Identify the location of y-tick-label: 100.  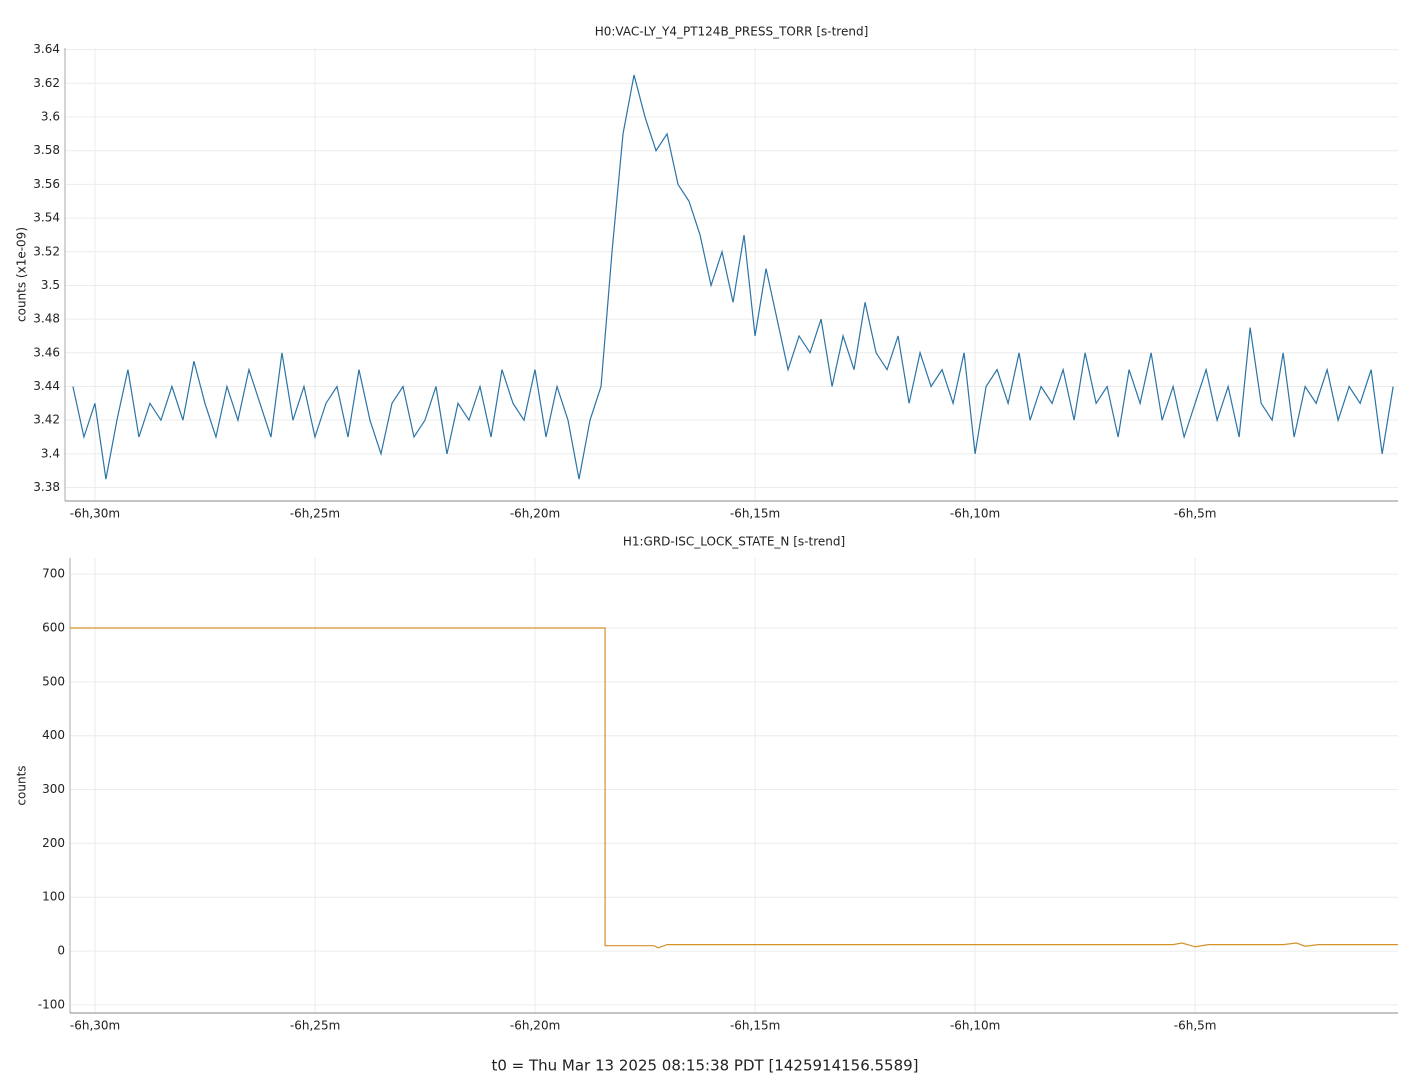
(53, 897).